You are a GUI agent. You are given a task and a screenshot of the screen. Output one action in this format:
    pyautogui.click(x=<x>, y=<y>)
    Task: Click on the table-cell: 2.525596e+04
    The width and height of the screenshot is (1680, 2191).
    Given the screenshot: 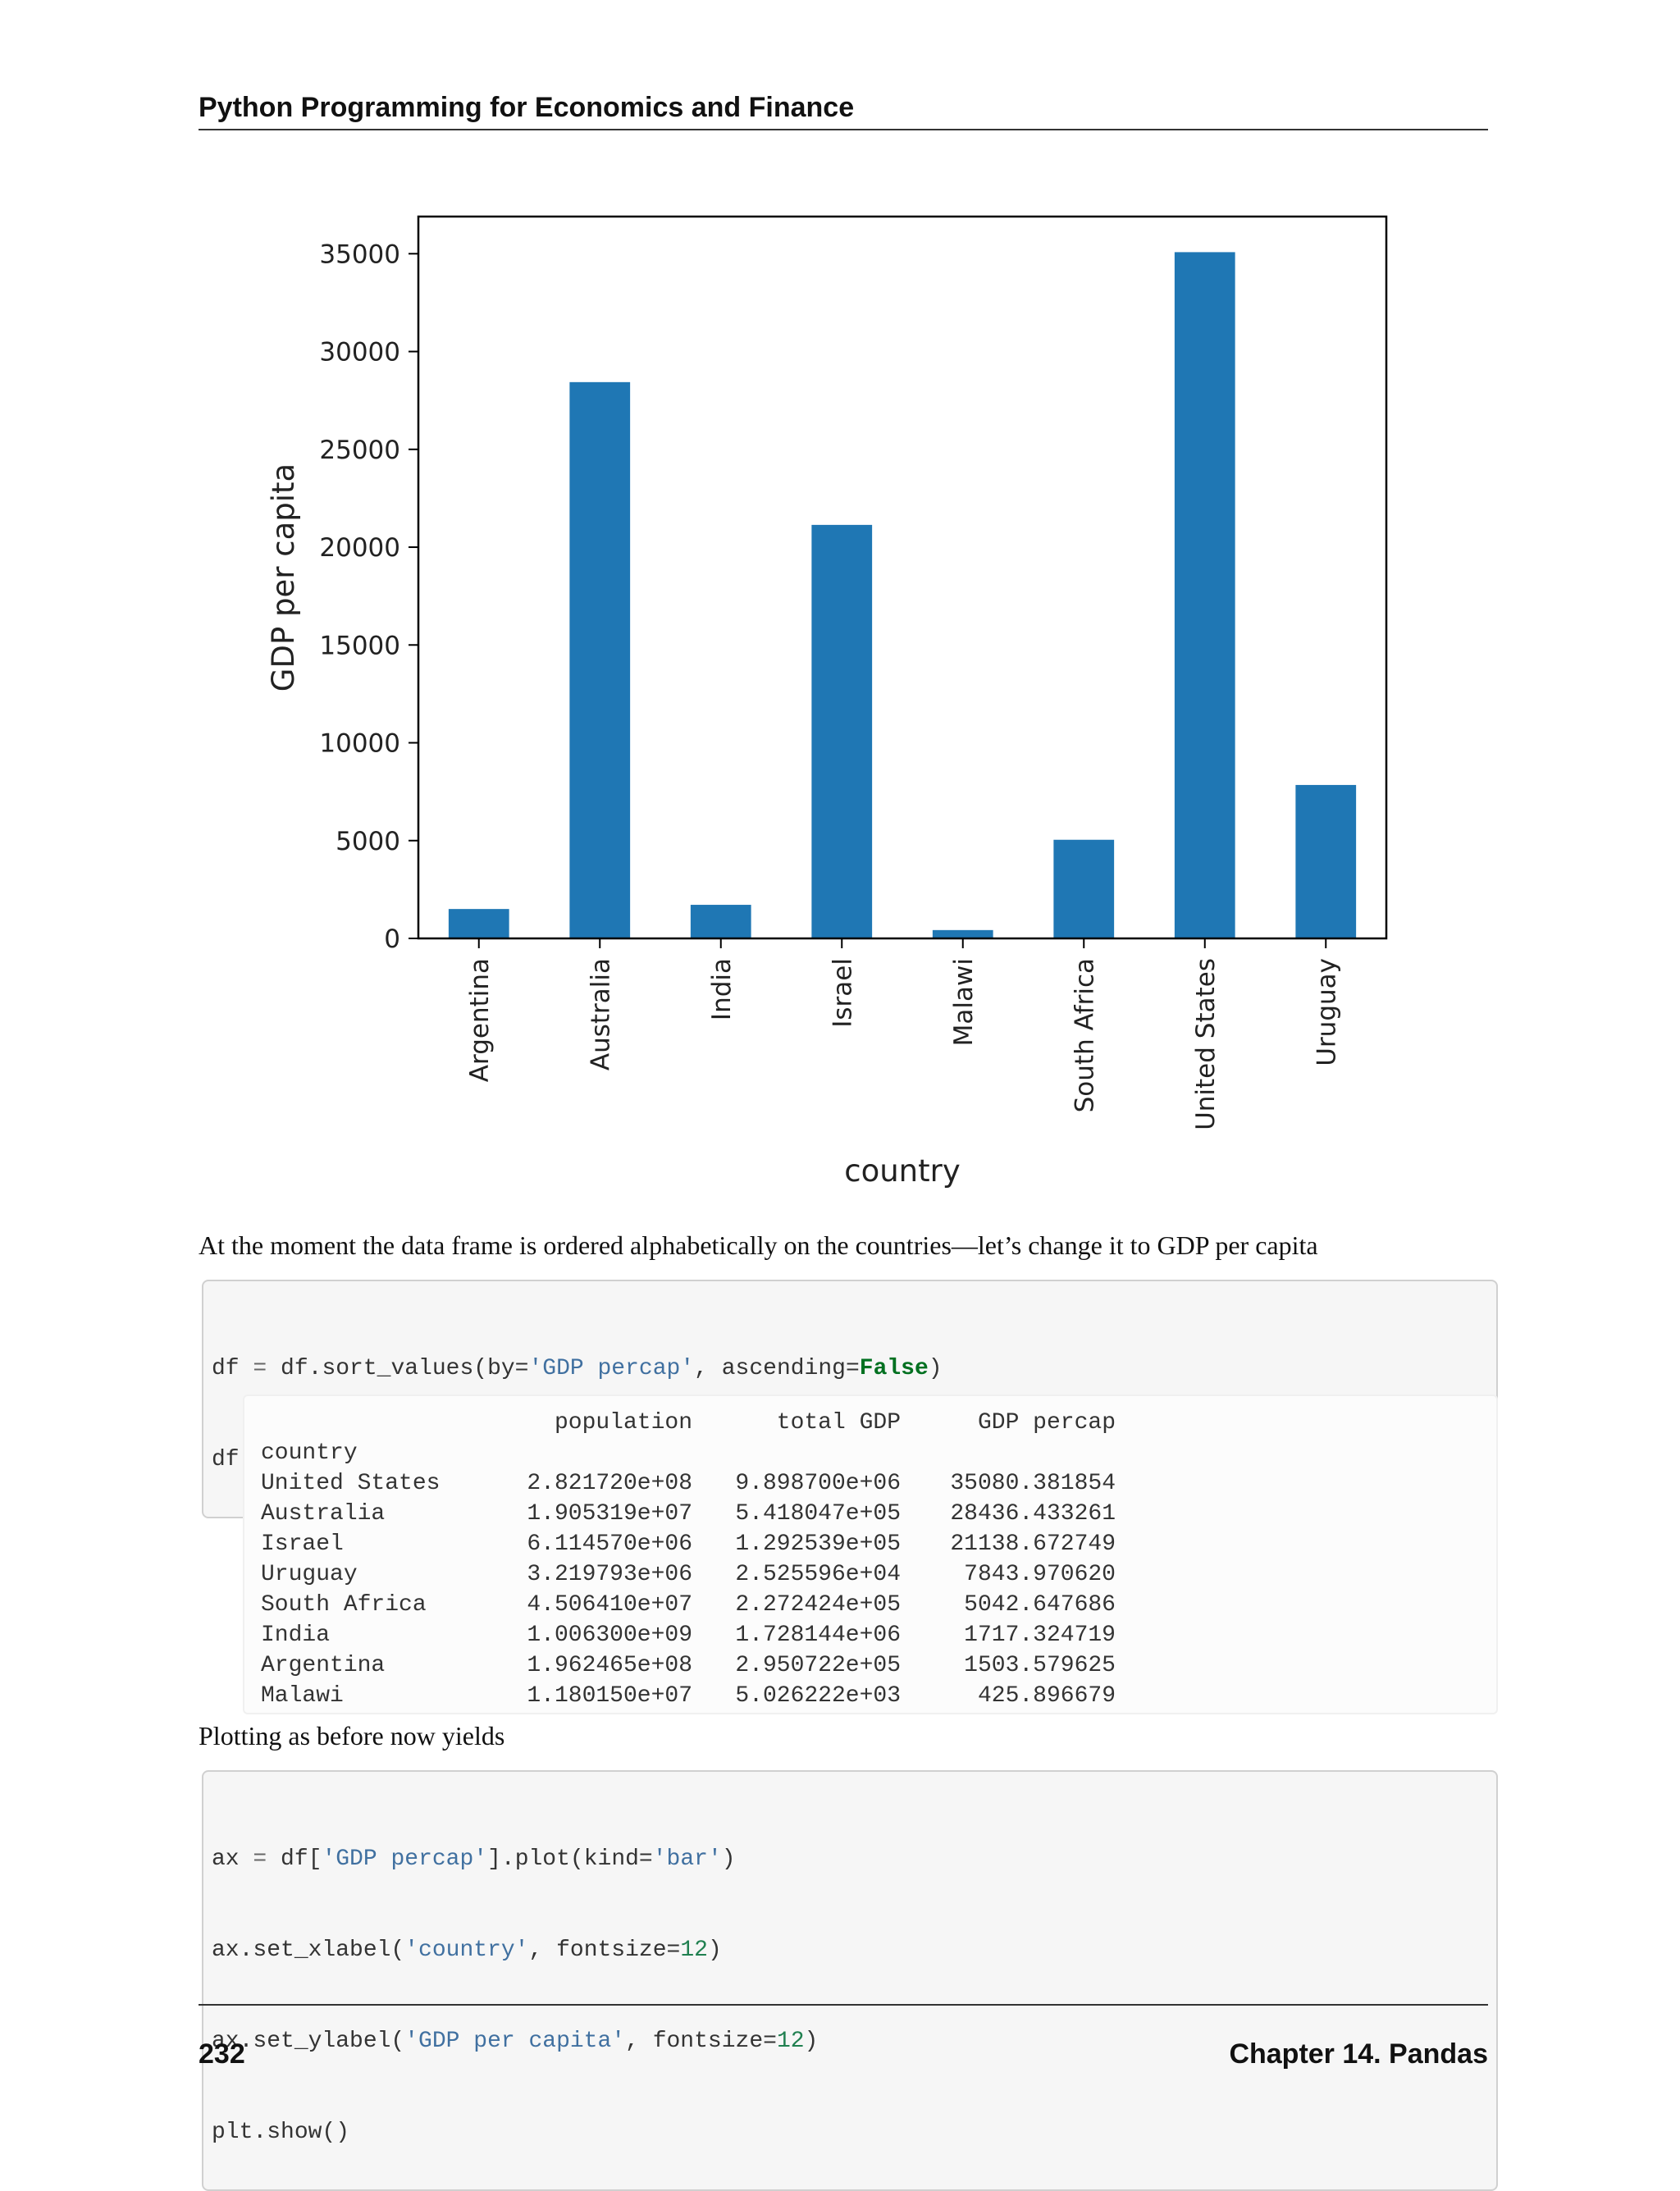 What is the action you would take?
    pyautogui.click(x=818, y=1574)
    